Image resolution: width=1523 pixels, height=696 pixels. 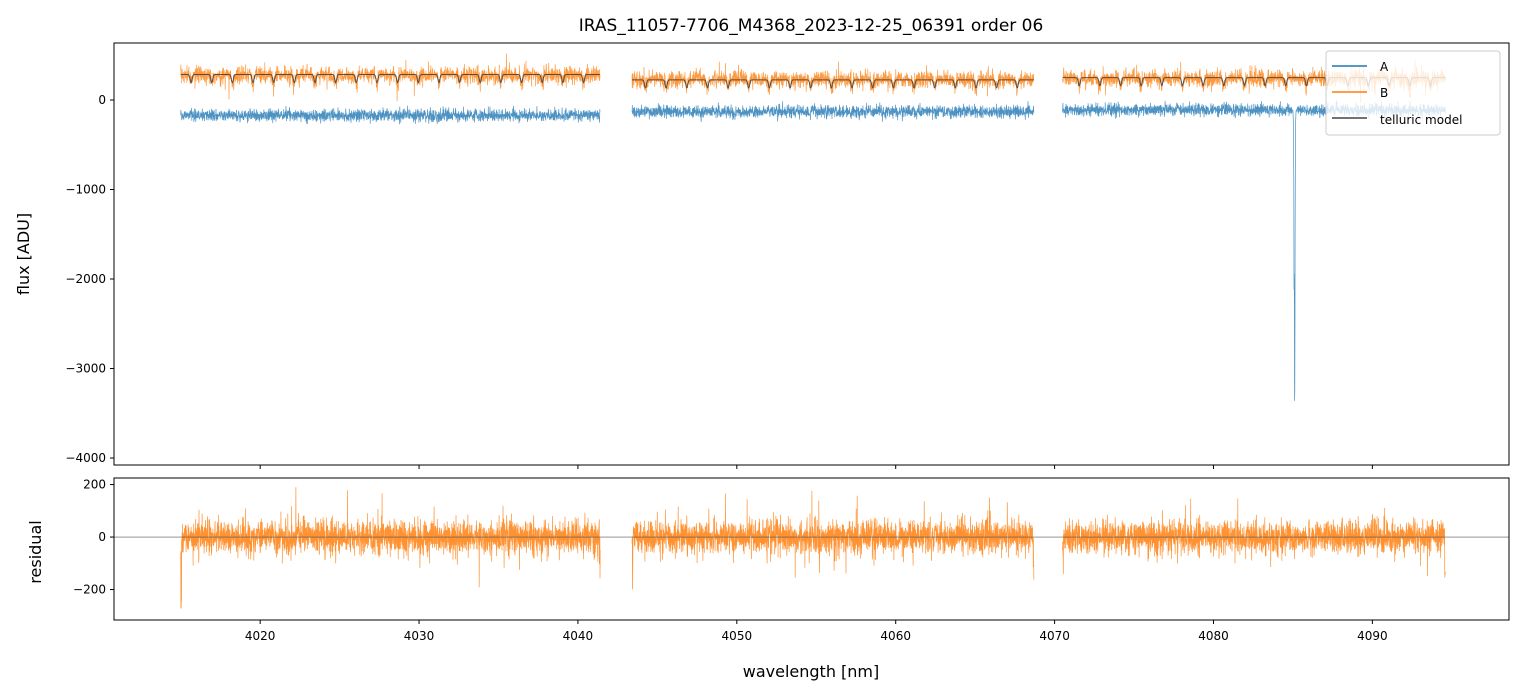 What do you see at coordinates (1213, 636) in the screenshot?
I see `xtick-label: 4080` at bounding box center [1213, 636].